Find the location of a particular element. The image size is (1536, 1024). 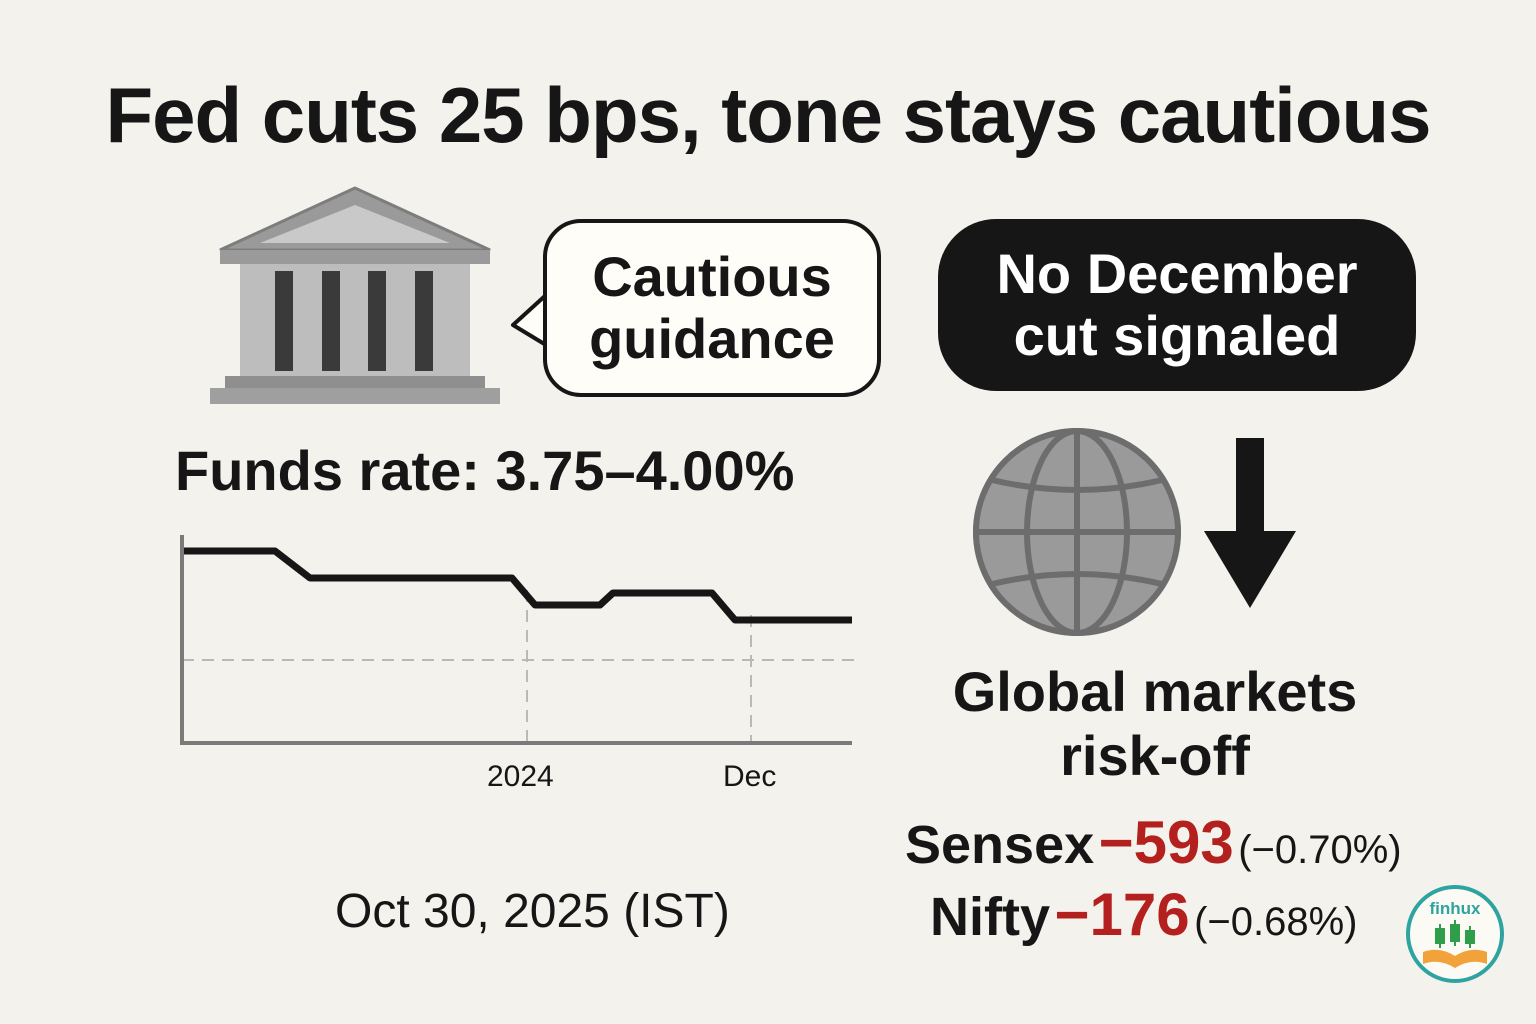

index-pct: (−0.70%) is located at coordinates (1320, 850).